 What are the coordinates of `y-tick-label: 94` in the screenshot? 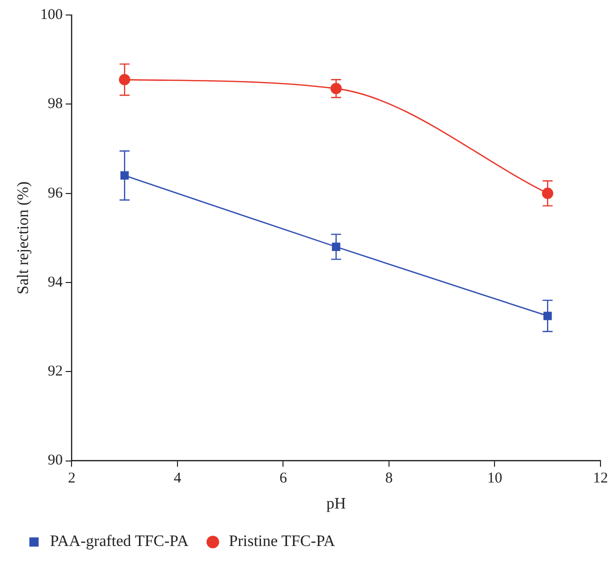 It's located at (56, 282).